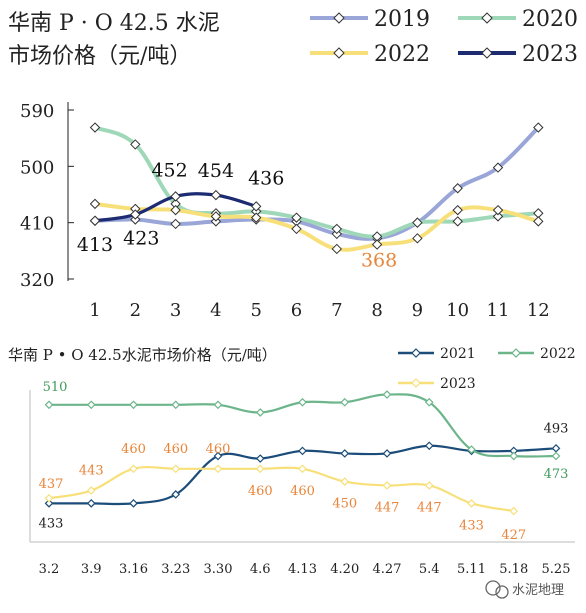 The height and width of the screenshot is (613, 586). Describe the element at coordinates (416, 353) in the screenshot. I see `chart2-legend-2021-marker` at that location.